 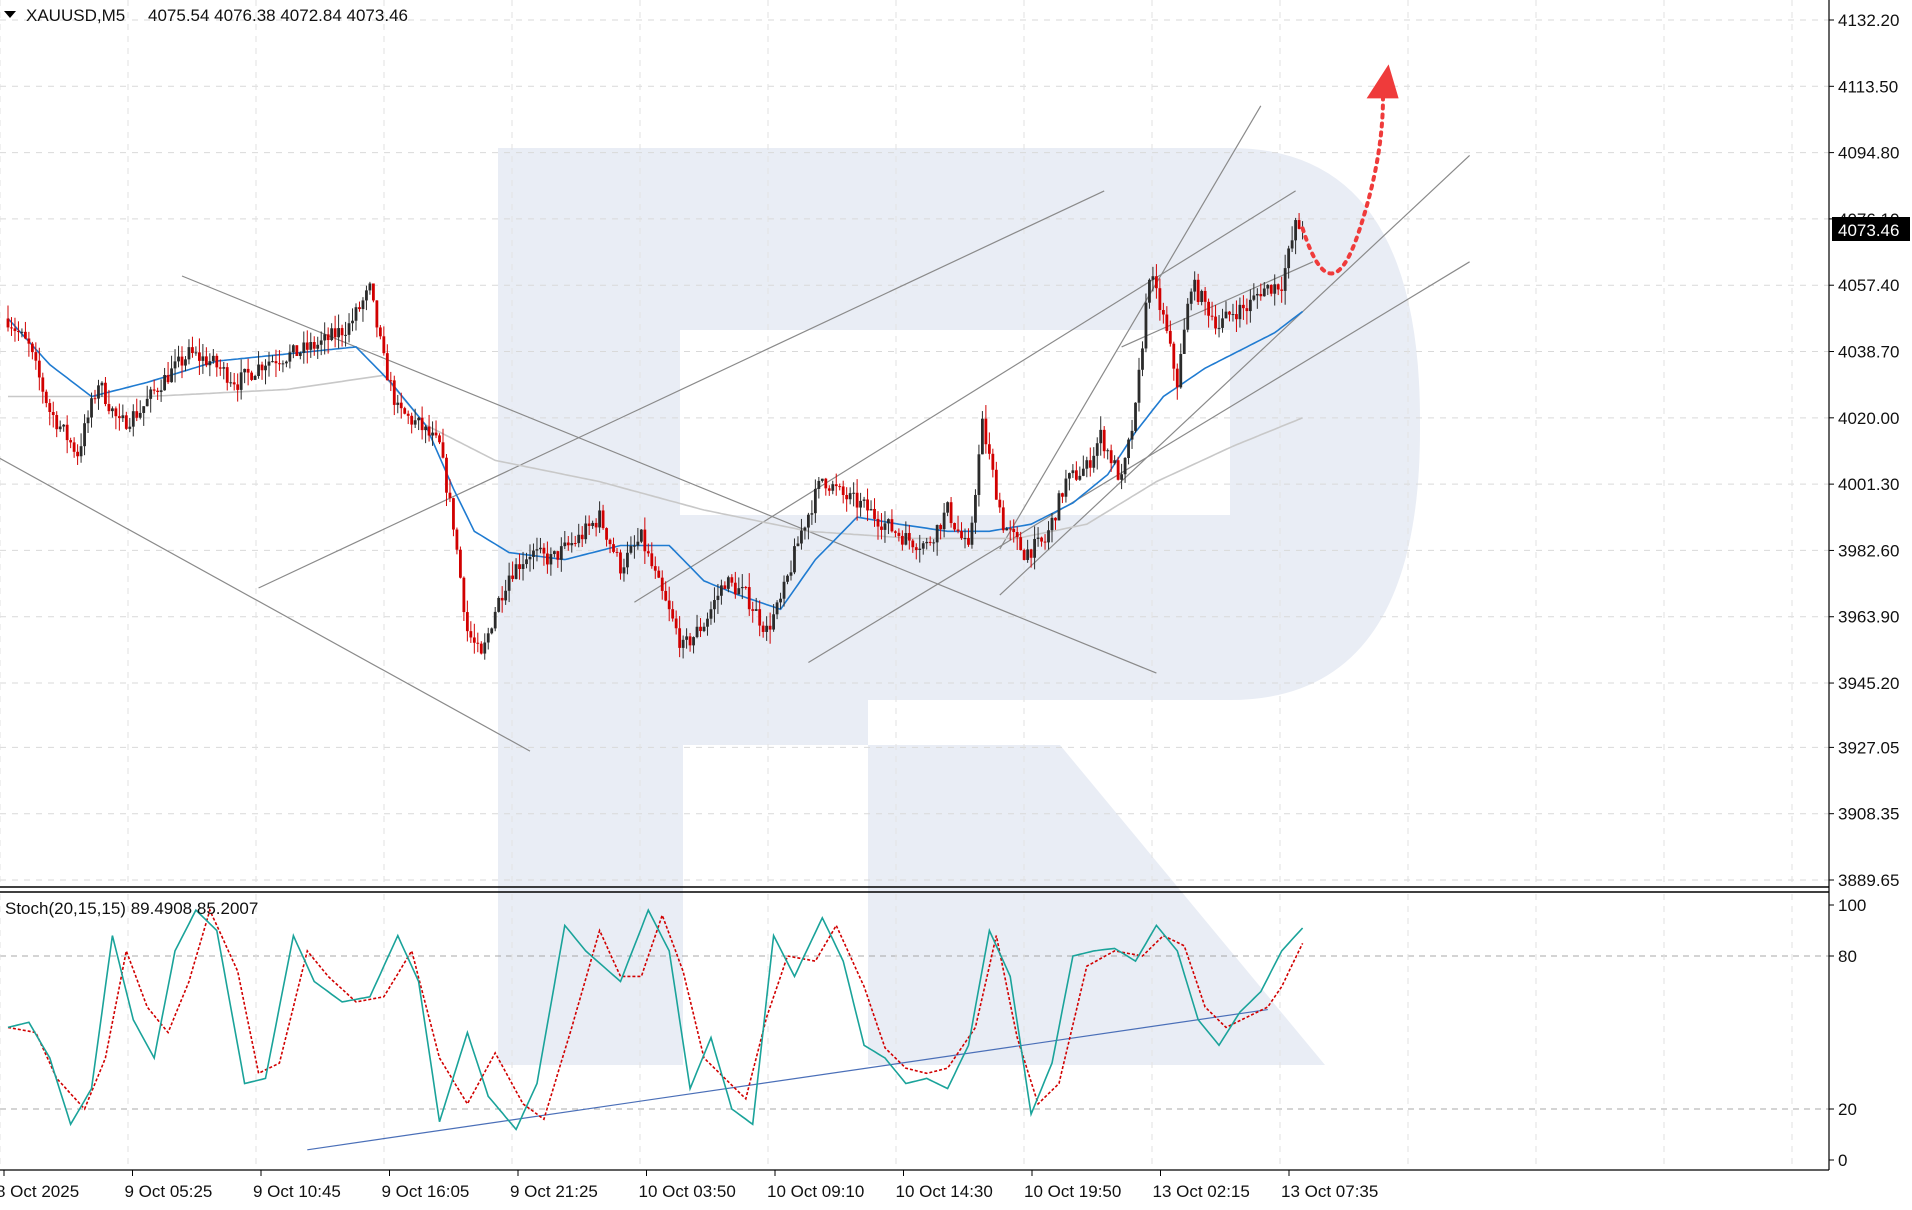 What do you see at coordinates (1842, 1160) in the screenshot?
I see `stoch-tick-label: 0` at bounding box center [1842, 1160].